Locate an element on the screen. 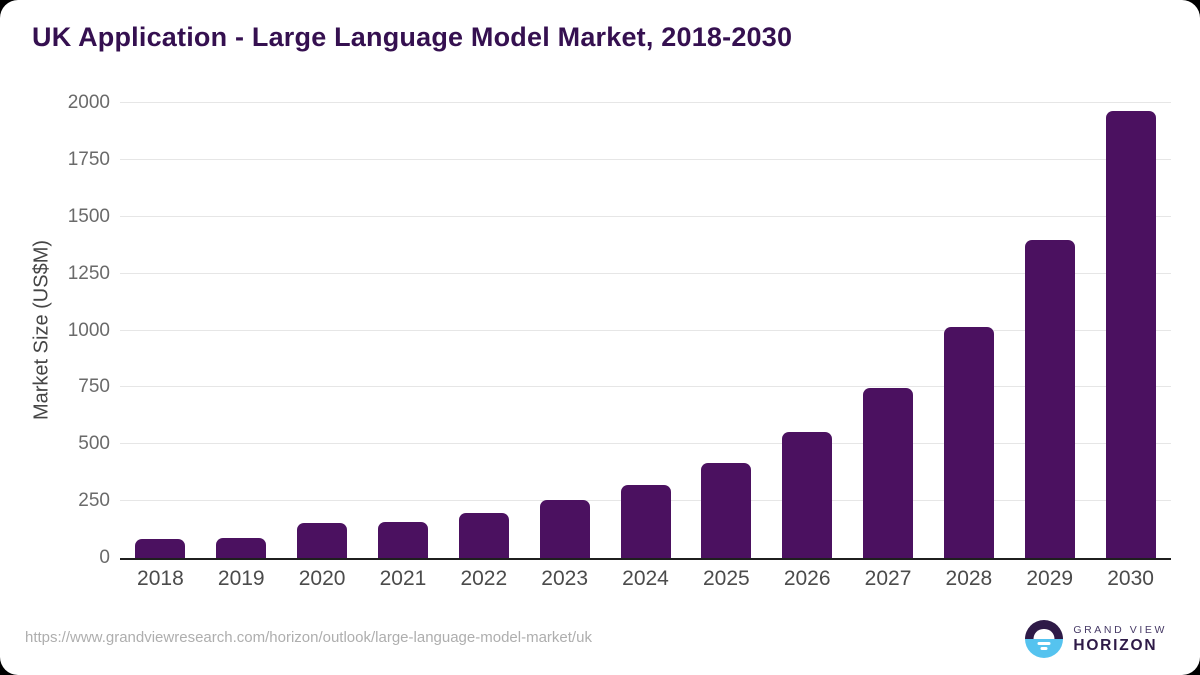 The height and width of the screenshot is (675, 1200). x-tick-label-2024: 2024 is located at coordinates (645, 578).